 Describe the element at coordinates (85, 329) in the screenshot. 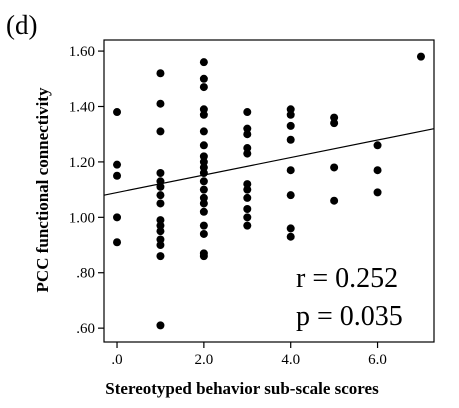

I see `y-tick-label: .60` at that location.